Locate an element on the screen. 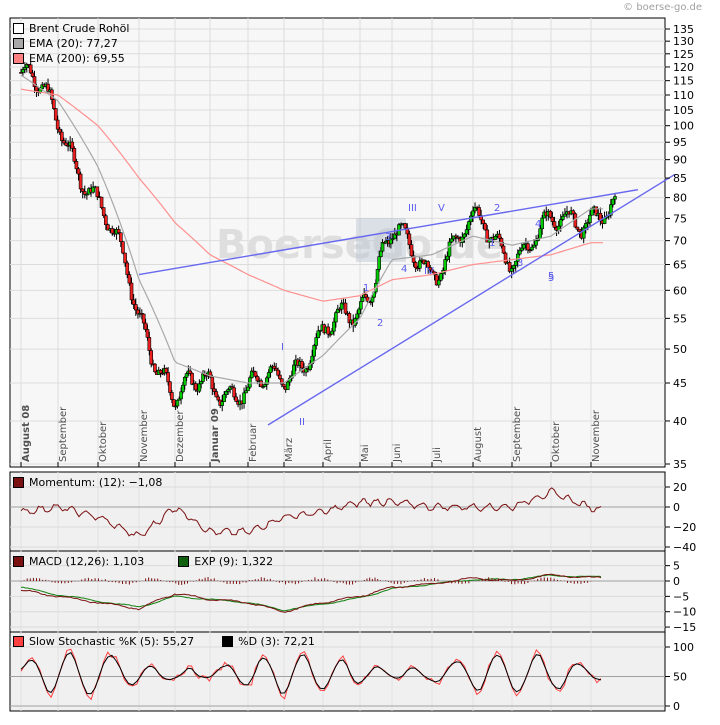 This screenshot has height=725, width=720. legend-swatch-macd is located at coordinates (18, 561).